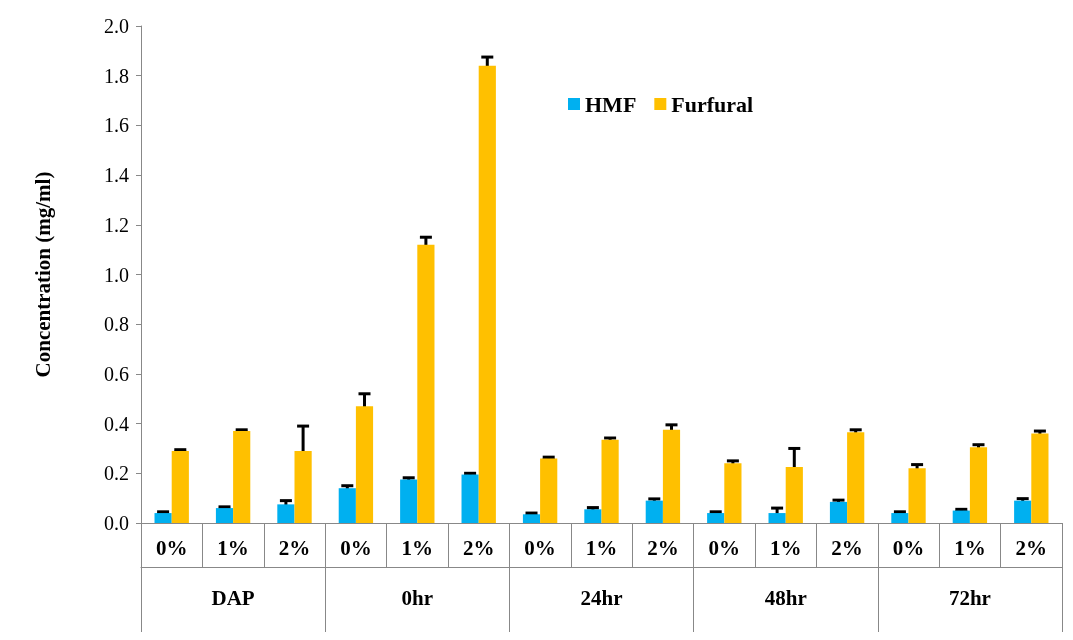 This screenshot has height=640, width=1073. I want to click on y-tick-label: 2.0, so click(116, 26).